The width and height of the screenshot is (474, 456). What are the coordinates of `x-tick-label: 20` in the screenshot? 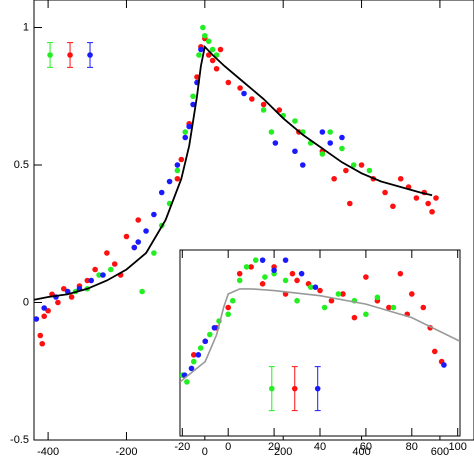 It's located at (274, 447).